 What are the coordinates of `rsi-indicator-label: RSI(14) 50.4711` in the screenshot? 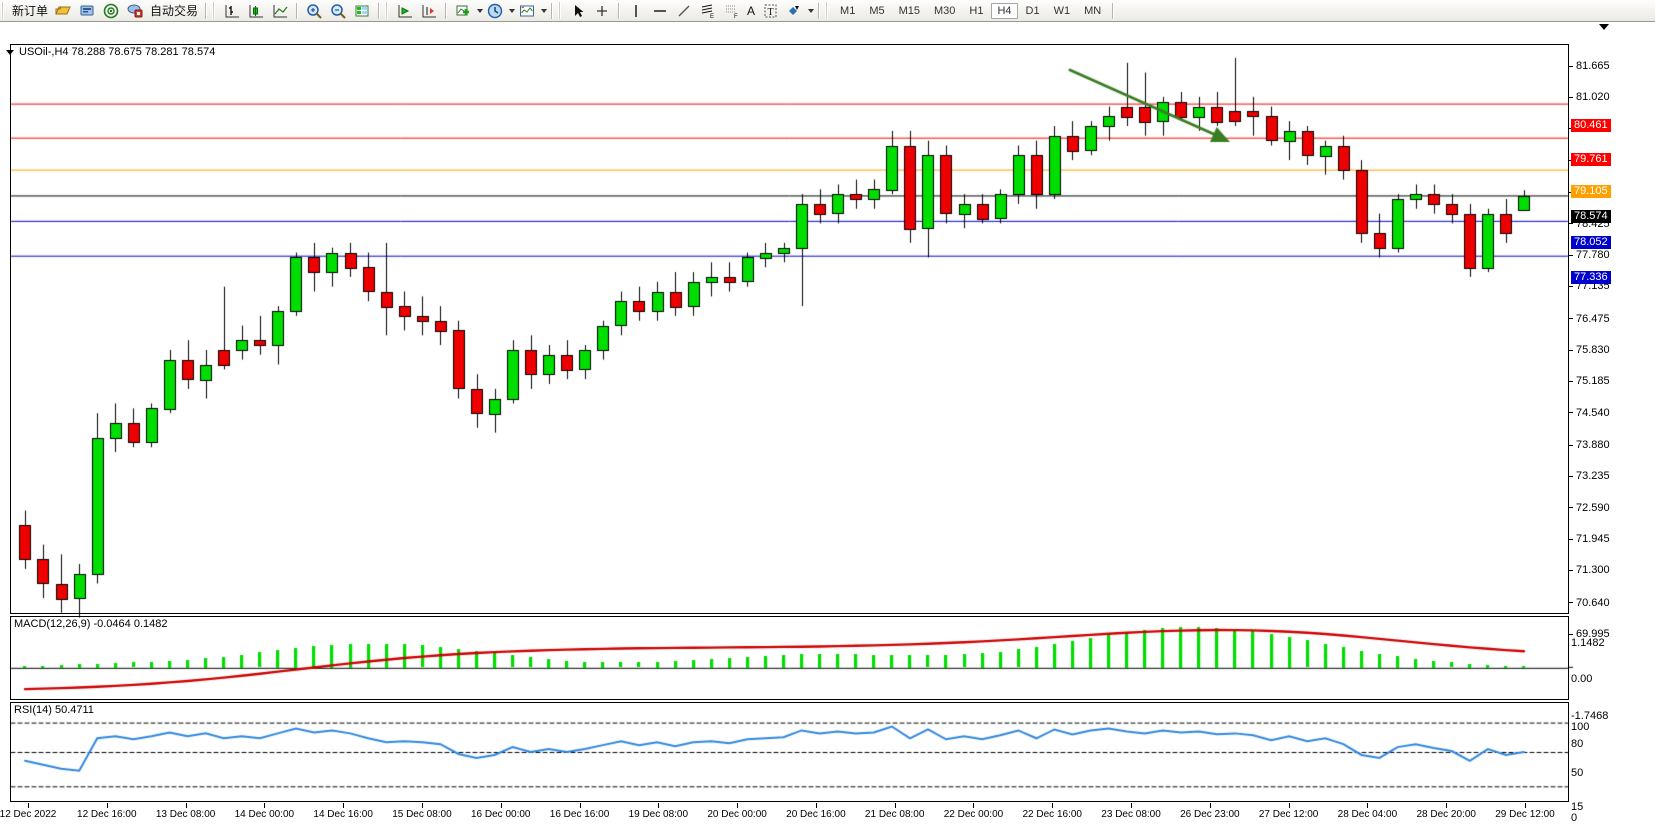 It's located at (54, 710).